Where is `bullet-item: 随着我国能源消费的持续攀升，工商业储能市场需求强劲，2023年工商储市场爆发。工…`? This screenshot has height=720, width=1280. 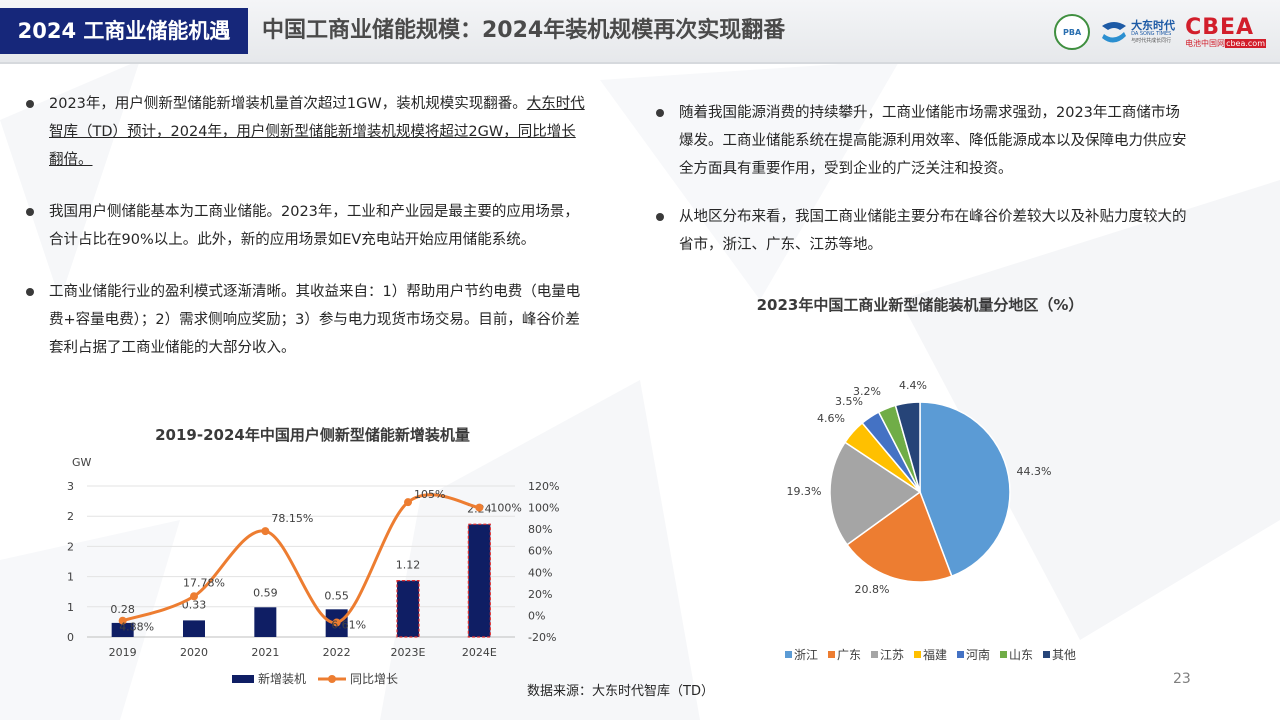
bullet-item: 随着我国能源消费的持续攀升，工商业储能市场需求强劲，2023年工商储市场爆发。工… is located at coordinates (922, 141).